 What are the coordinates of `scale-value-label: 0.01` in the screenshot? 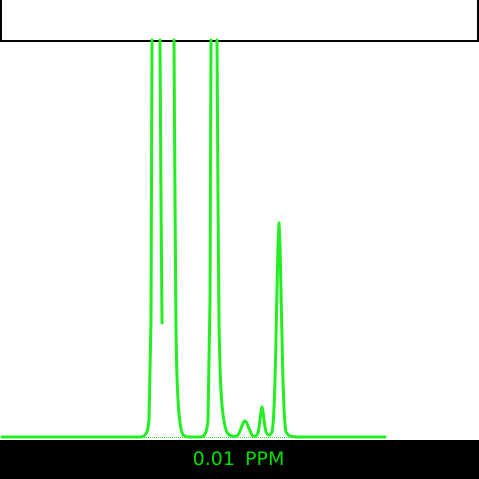 It's located at (213, 459).